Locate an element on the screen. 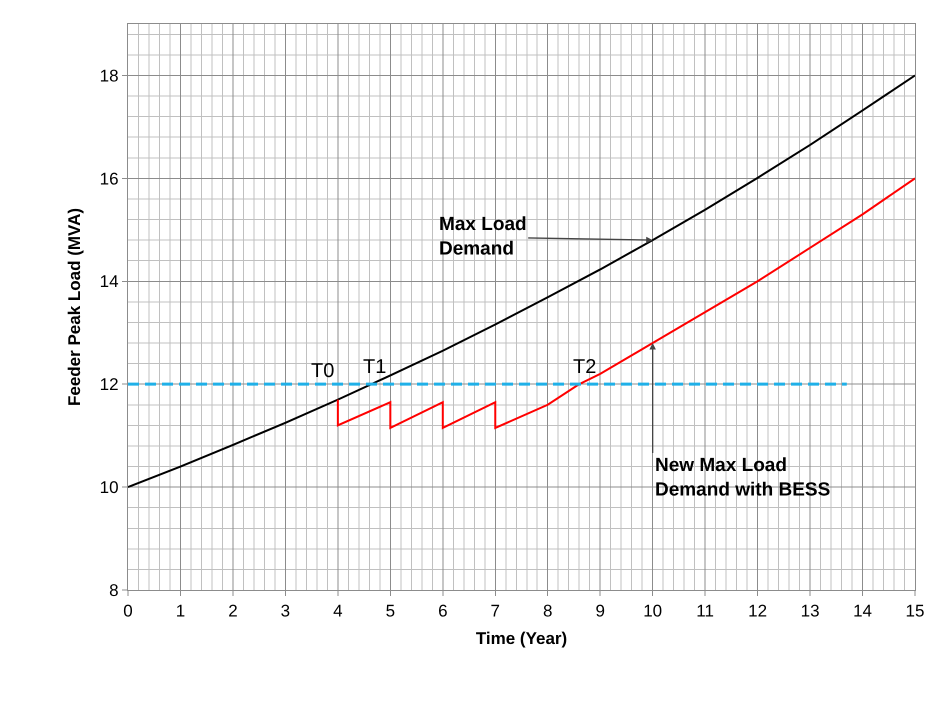 The image size is (946, 706). x-tick-label: 4 is located at coordinates (338, 610).